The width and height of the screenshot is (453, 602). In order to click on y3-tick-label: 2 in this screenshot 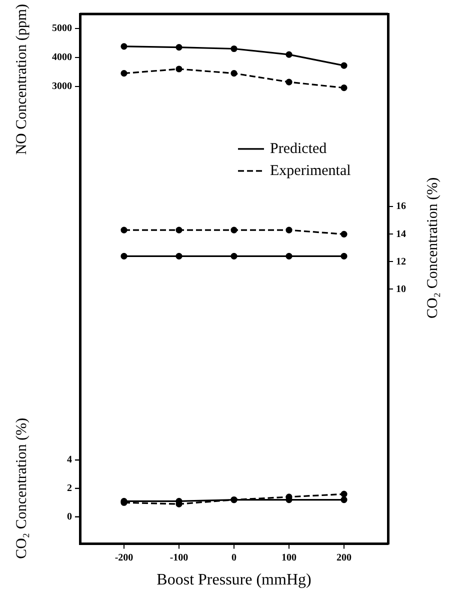, I will do `click(69, 488)`.